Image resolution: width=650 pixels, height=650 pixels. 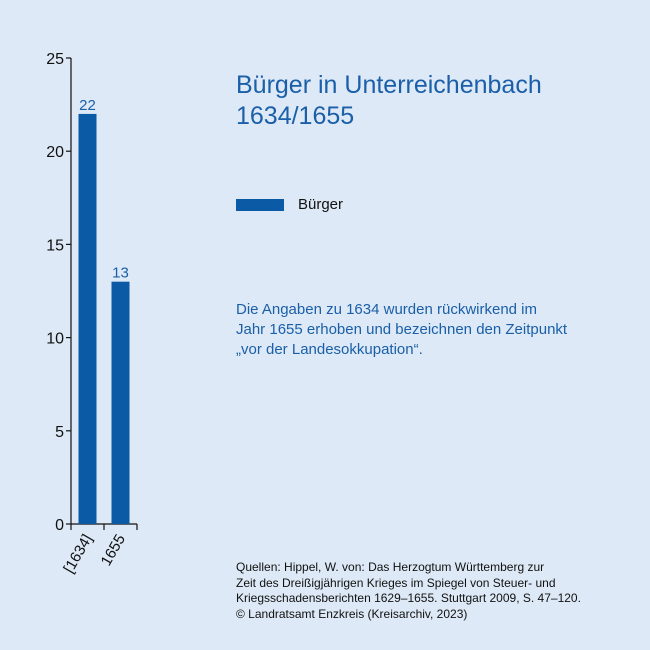 What do you see at coordinates (260, 204) in the screenshot?
I see `legend-swatch` at bounding box center [260, 204].